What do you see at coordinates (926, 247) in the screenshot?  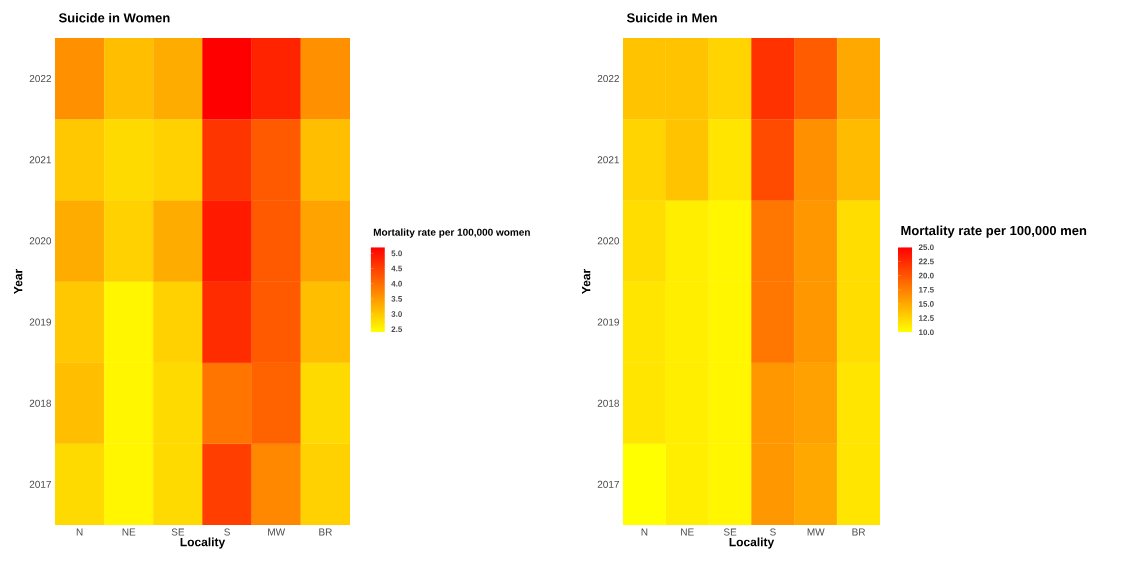 I see `color-bar-label: 25.0` at bounding box center [926, 247].